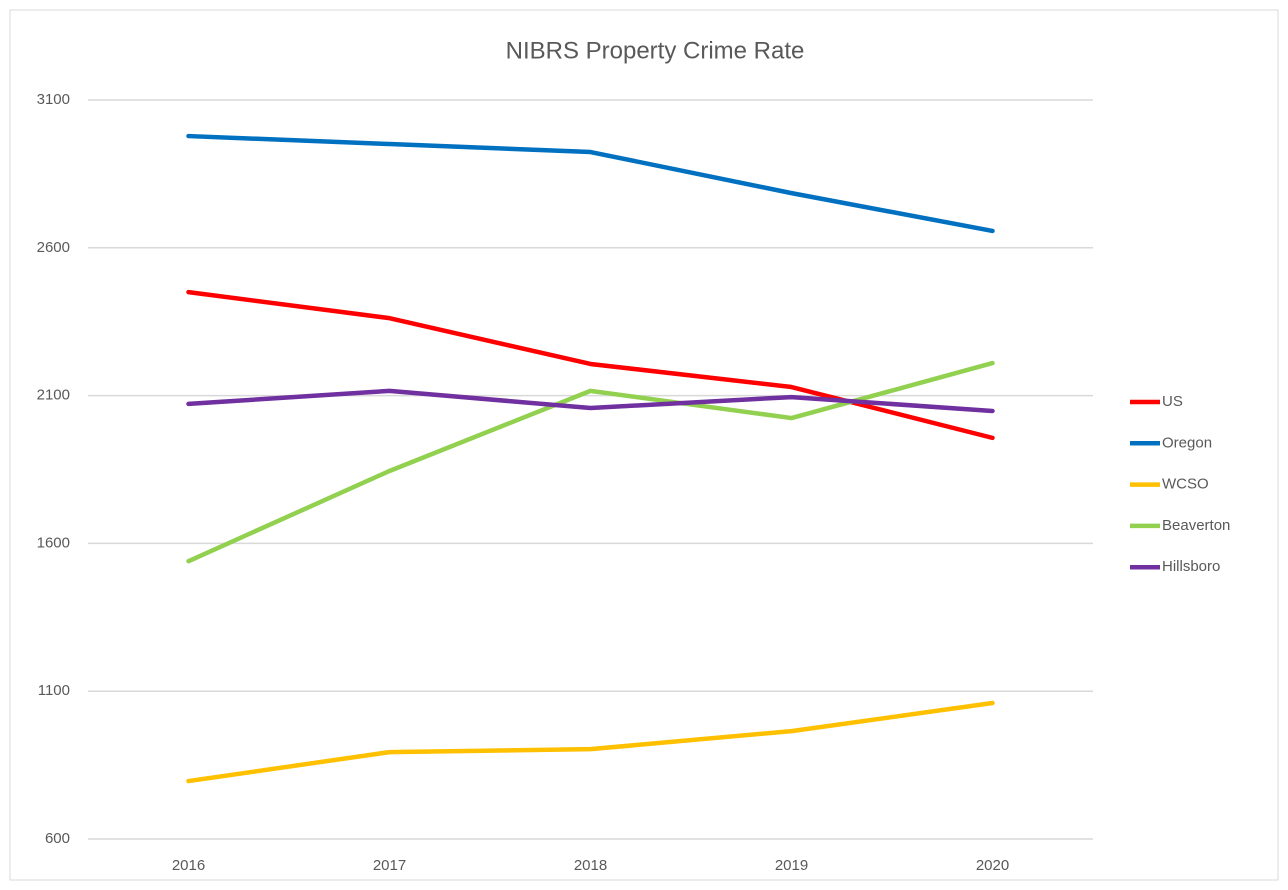  What do you see at coordinates (188, 865) in the screenshot?
I see `x-tick-label: 2016` at bounding box center [188, 865].